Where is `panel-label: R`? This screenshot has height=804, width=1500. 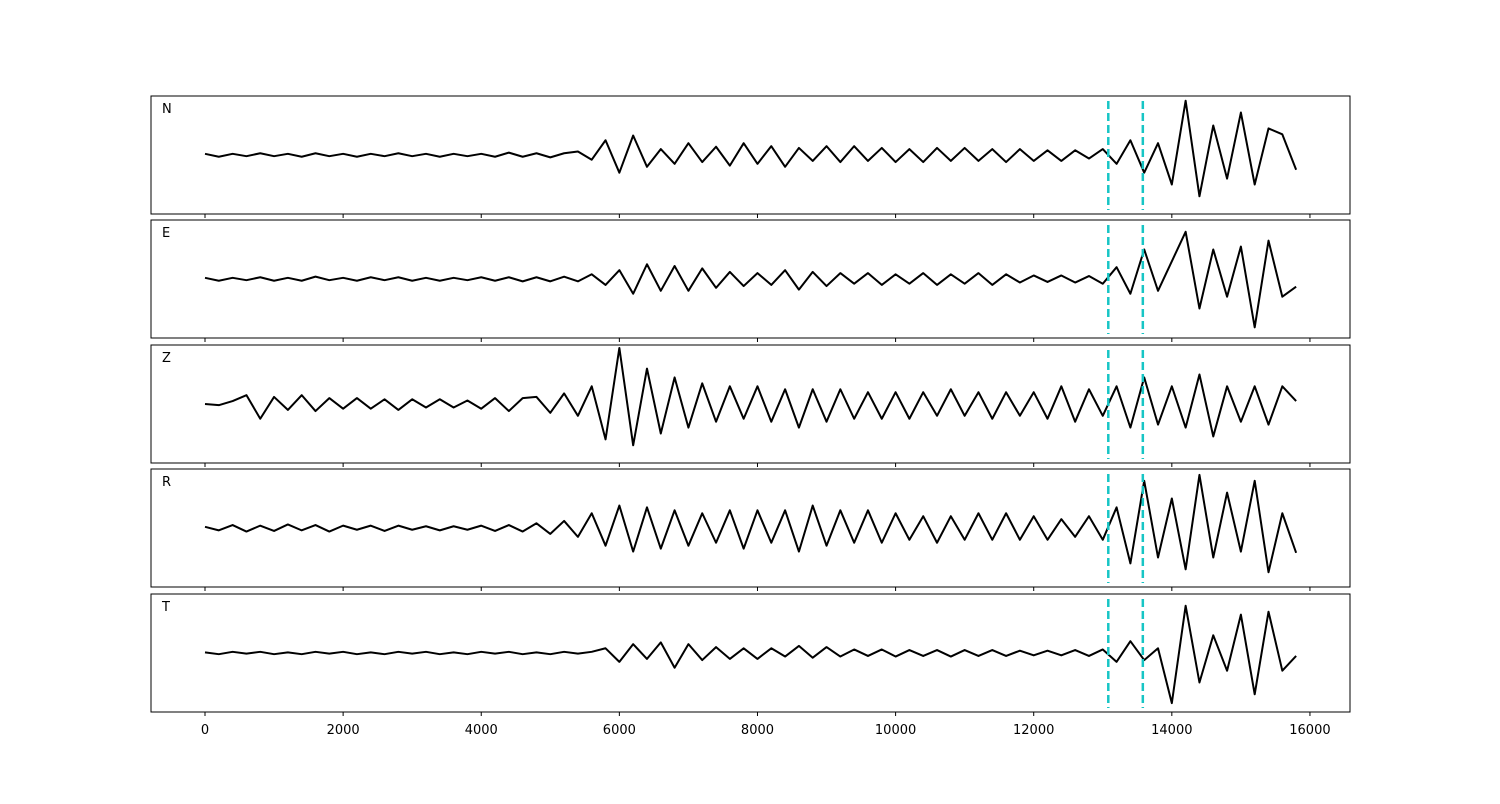 panel-label: R is located at coordinates (166, 482).